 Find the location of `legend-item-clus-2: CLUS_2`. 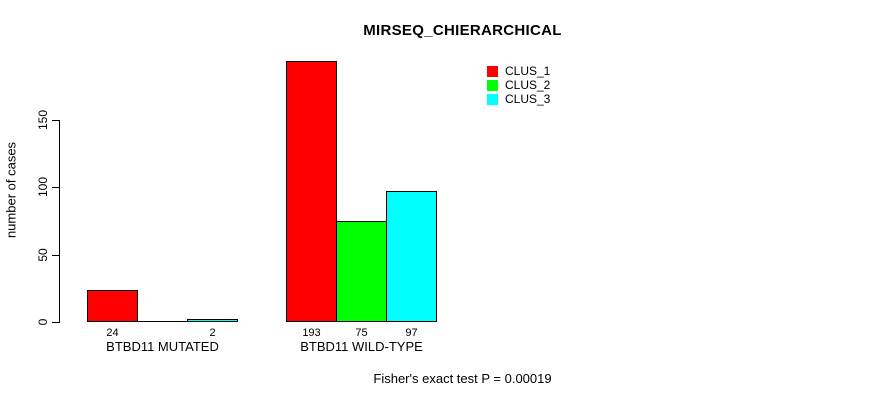

legend-item-clus-2: CLUS_2 is located at coordinates (518, 85).